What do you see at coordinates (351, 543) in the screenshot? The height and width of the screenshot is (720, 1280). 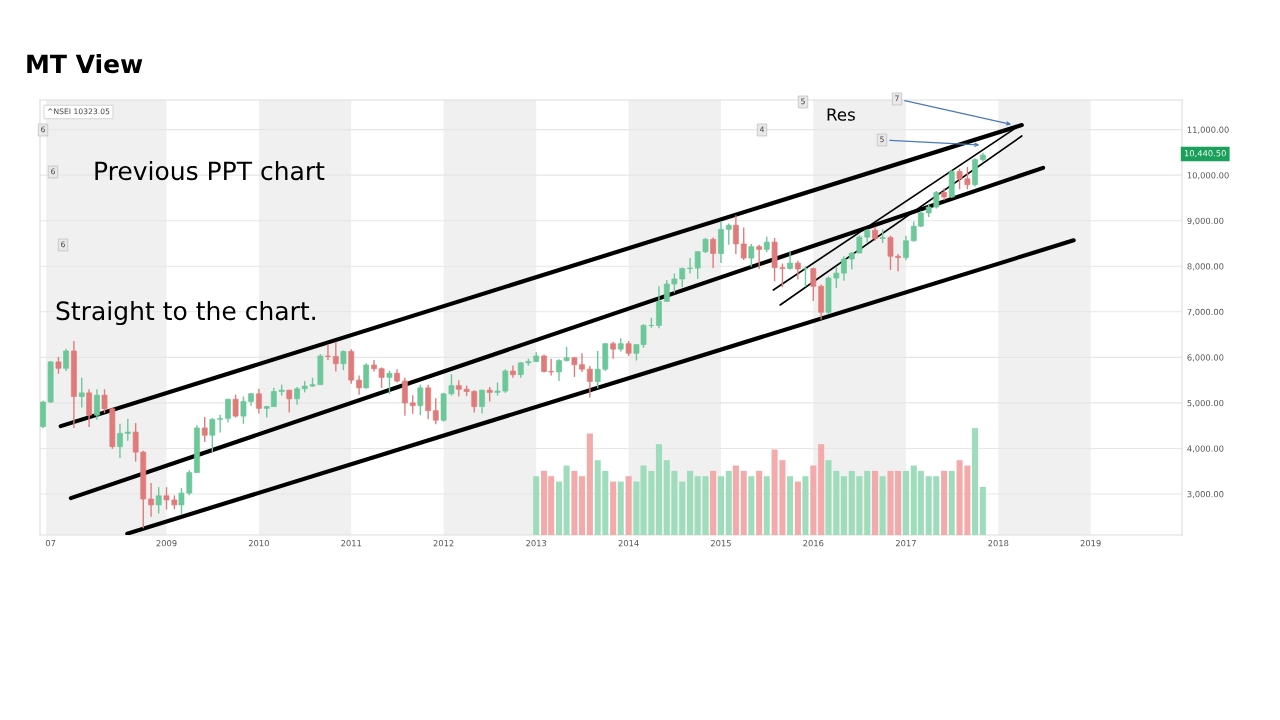 I see `x-tick-label: 2011` at bounding box center [351, 543].